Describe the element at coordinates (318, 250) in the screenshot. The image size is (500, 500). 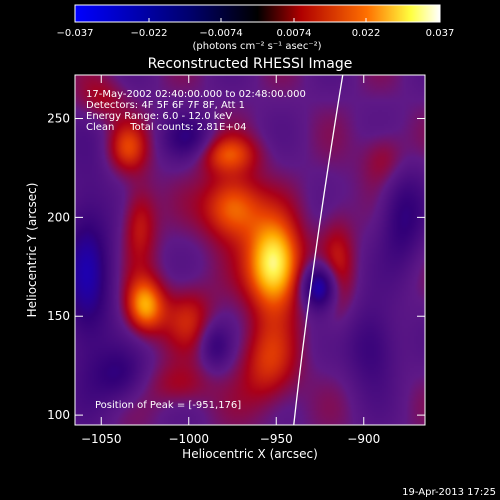
I see `solar-limb-curve` at that location.